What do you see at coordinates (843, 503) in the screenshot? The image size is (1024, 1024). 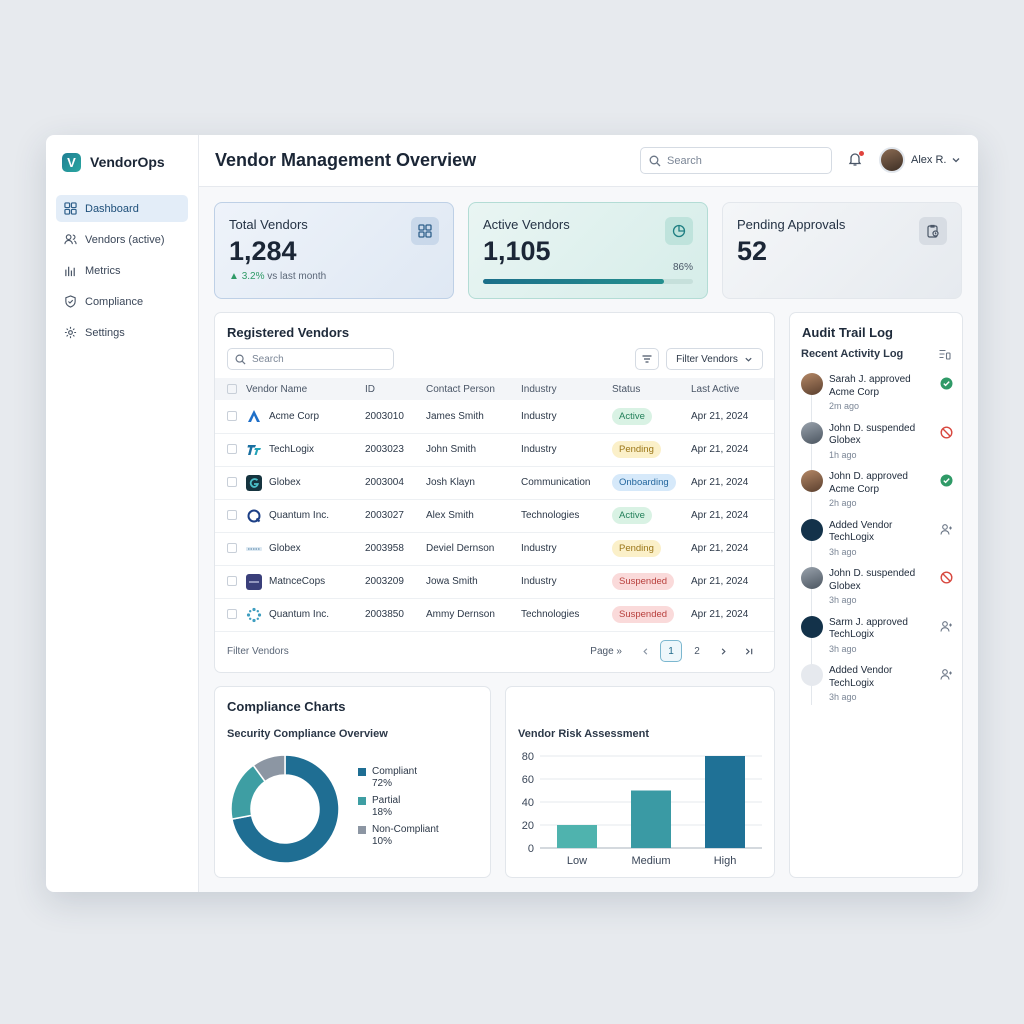 I see `audit-time: 2h ago` at bounding box center [843, 503].